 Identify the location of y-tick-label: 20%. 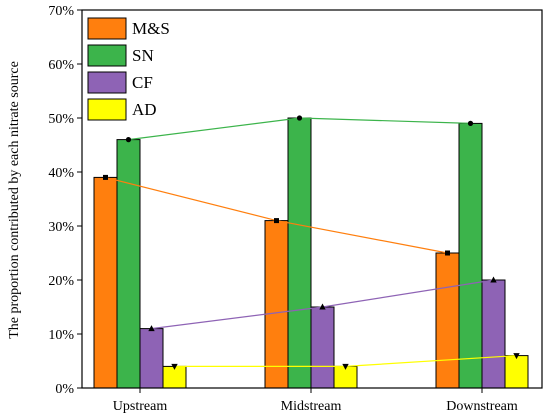
(61, 281).